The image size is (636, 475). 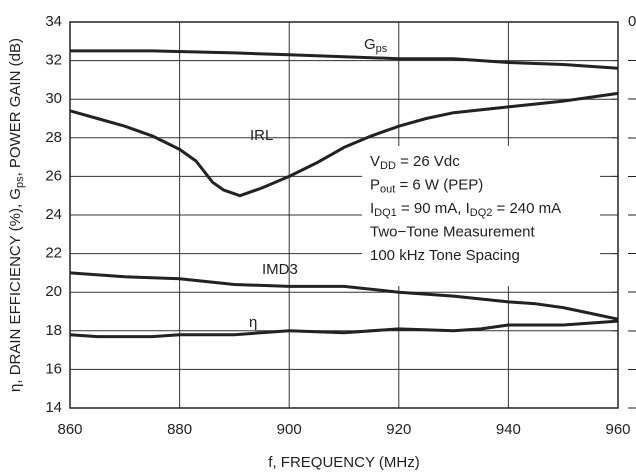 What do you see at coordinates (632, 21) in the screenshot?
I see `y2-tick-label: 0` at bounding box center [632, 21].